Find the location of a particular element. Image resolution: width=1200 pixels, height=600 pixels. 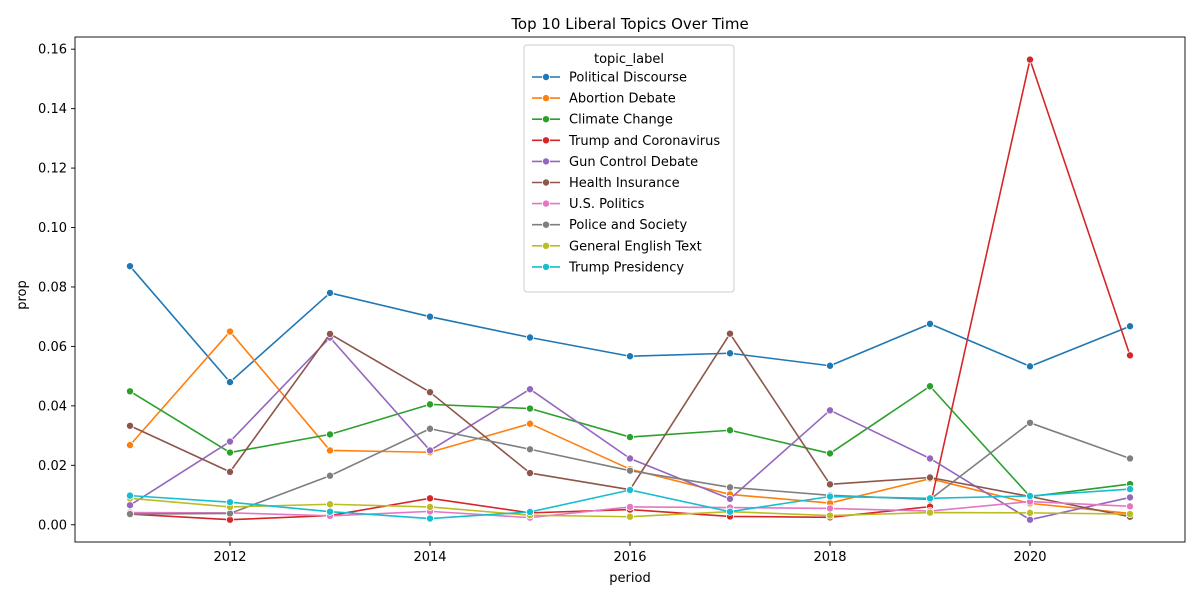

legend-label: General English Text is located at coordinates (635, 246).